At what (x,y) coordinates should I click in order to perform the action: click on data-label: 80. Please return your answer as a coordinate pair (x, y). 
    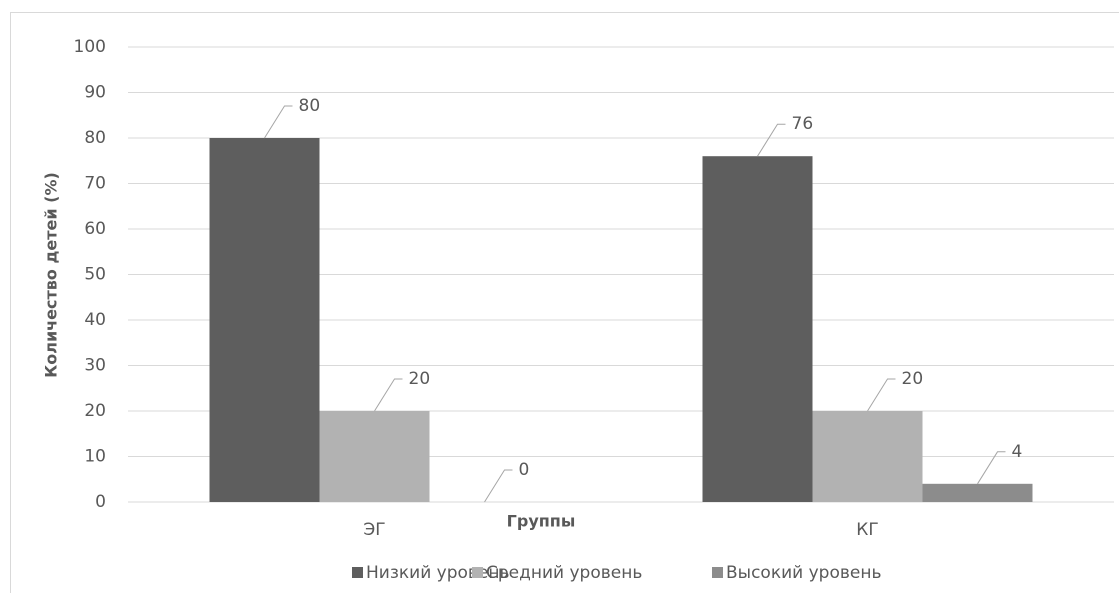
    Looking at the image, I should click on (310, 106).